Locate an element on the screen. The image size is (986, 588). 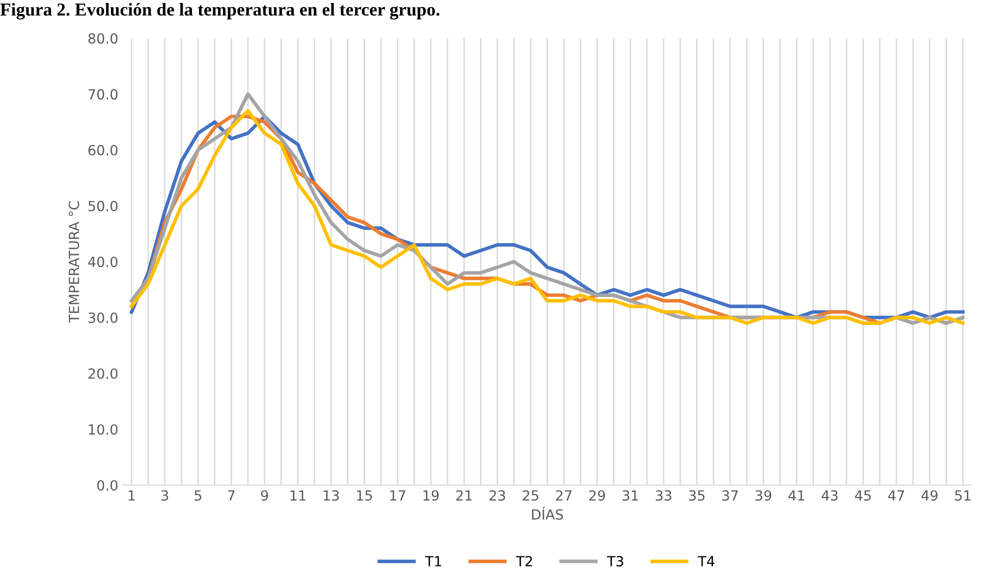
legend-label: T2 is located at coordinates (524, 561).